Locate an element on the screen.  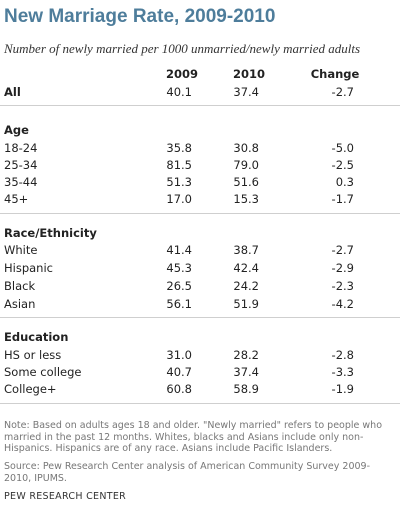
row-label: 25-34 is located at coordinates (21, 165).